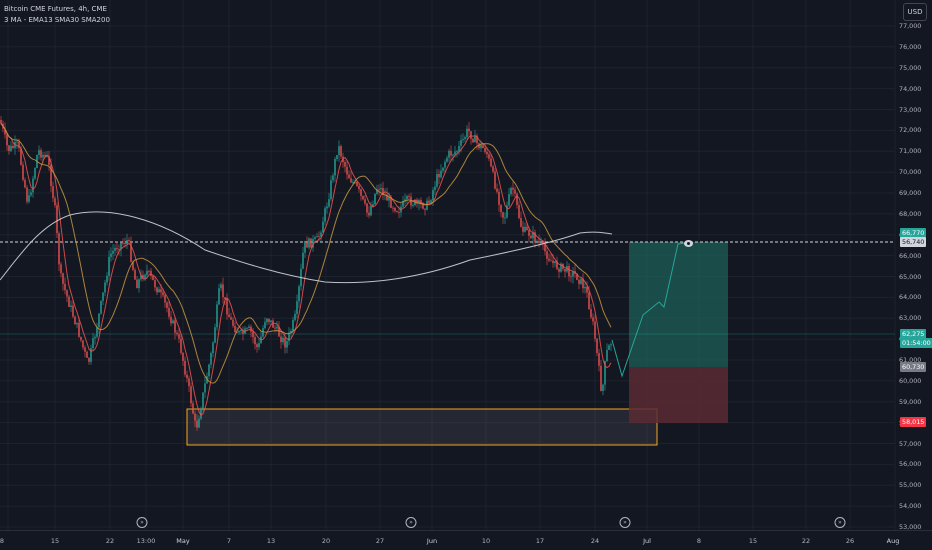  Describe the element at coordinates (540, 541) in the screenshot. I see `time-axis-label: 17` at that location.